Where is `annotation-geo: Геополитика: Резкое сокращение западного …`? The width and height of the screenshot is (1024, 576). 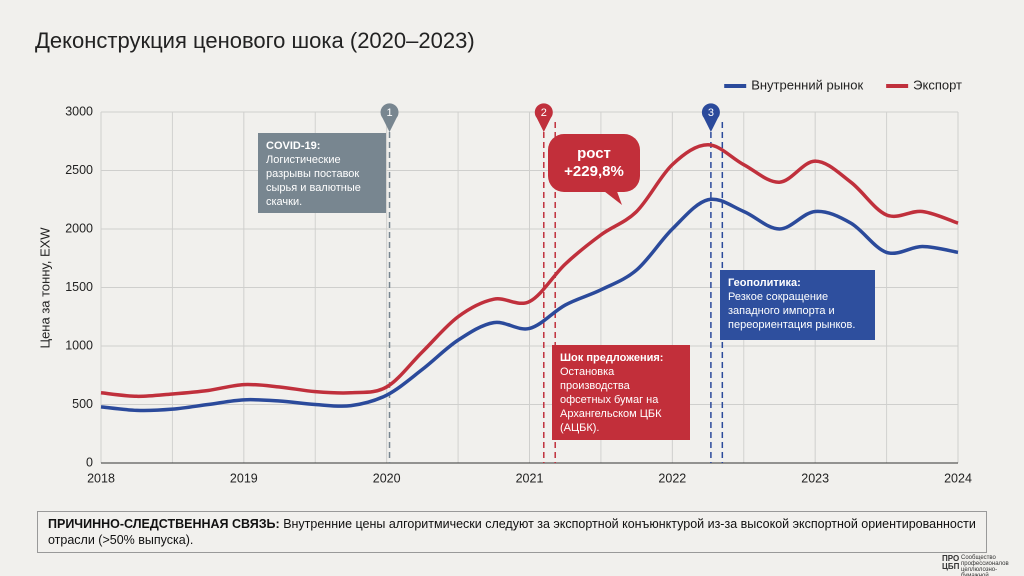 annotation-geo: Геополитика: Резкое сокращение западного … is located at coordinates (797, 305).